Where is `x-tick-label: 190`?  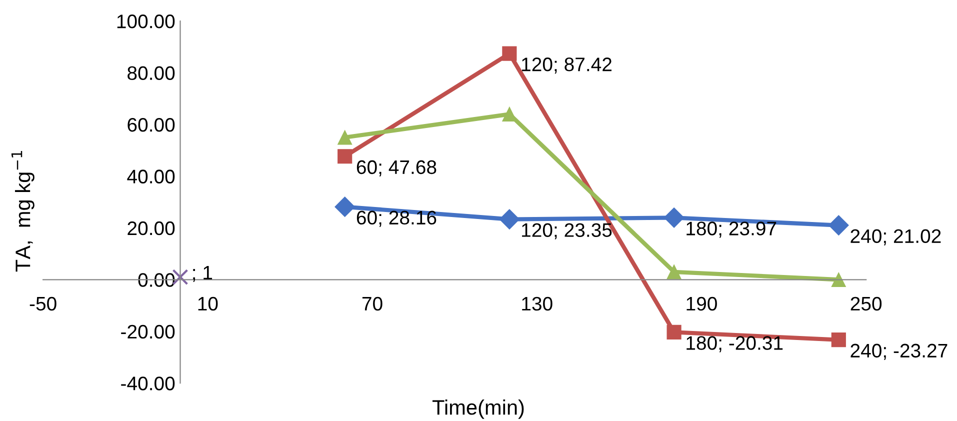
x-tick-label: 190 is located at coordinates (701, 303).